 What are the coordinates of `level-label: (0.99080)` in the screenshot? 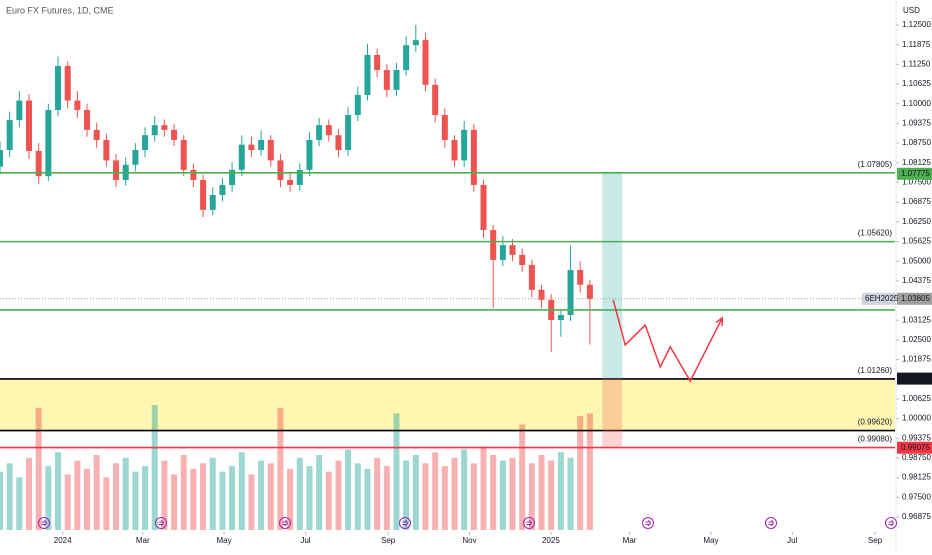 It's located at (875, 439).